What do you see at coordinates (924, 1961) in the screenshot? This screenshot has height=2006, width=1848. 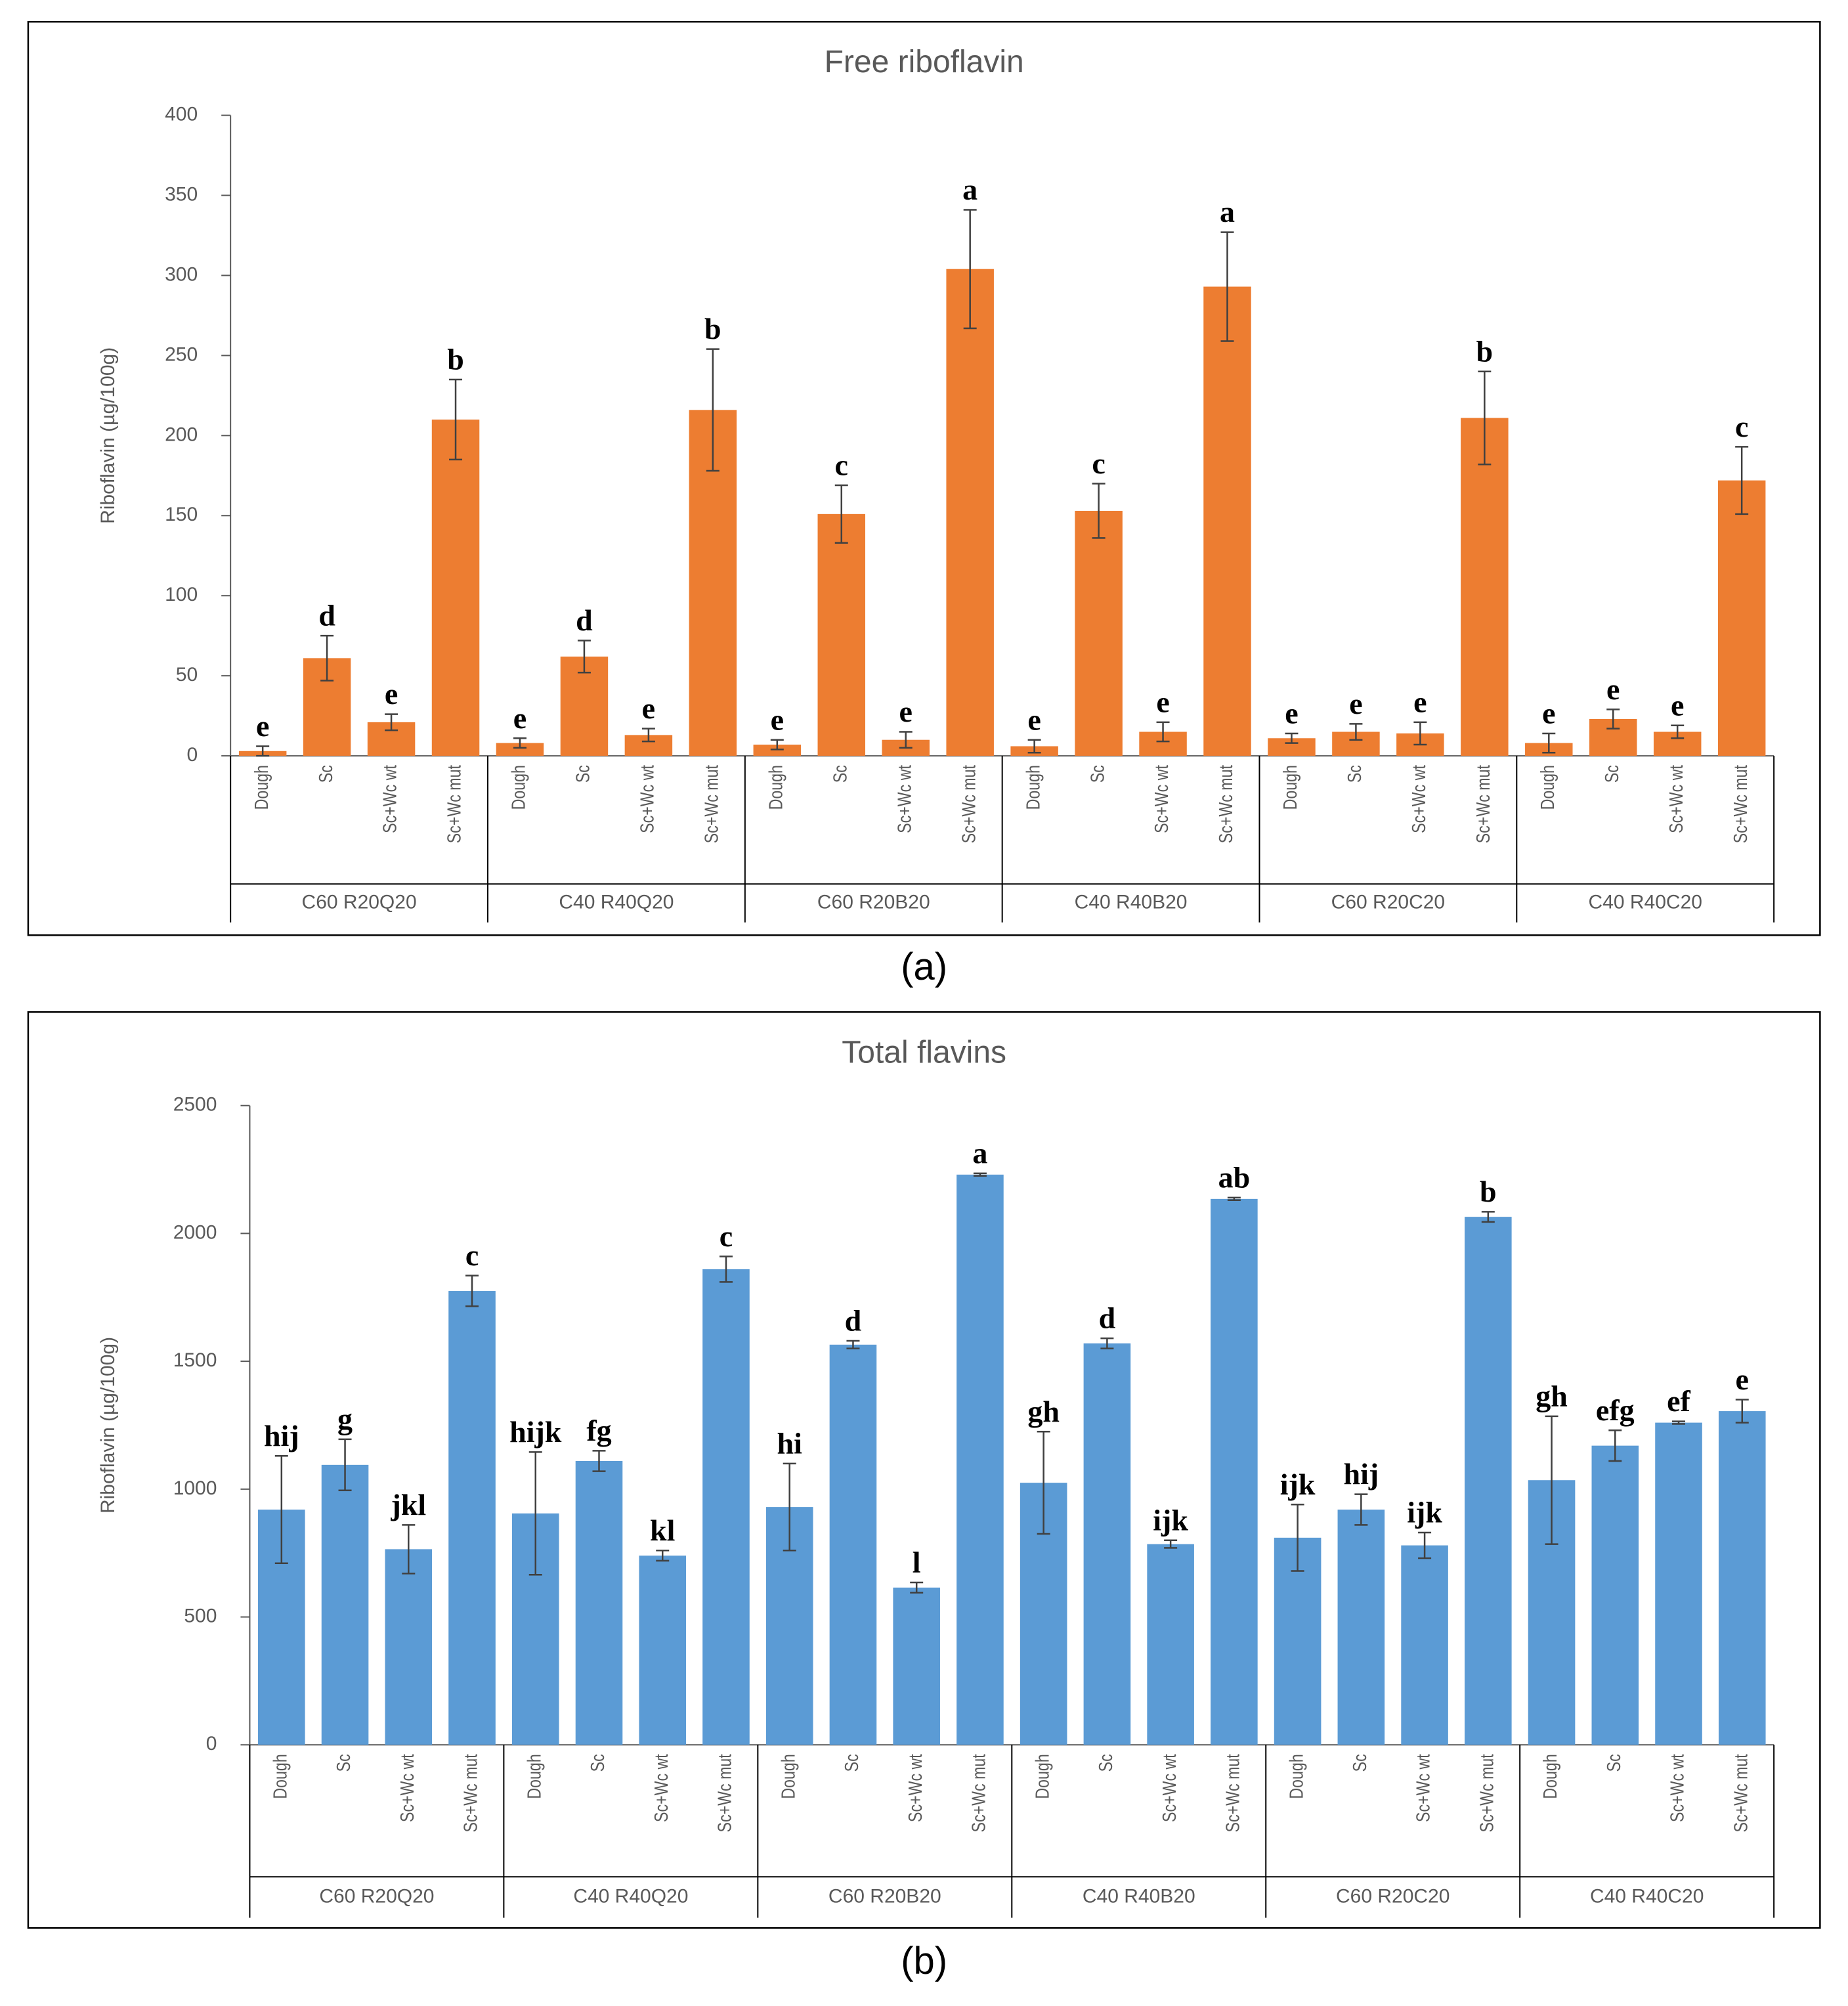 I see `caption: (b)` at bounding box center [924, 1961].